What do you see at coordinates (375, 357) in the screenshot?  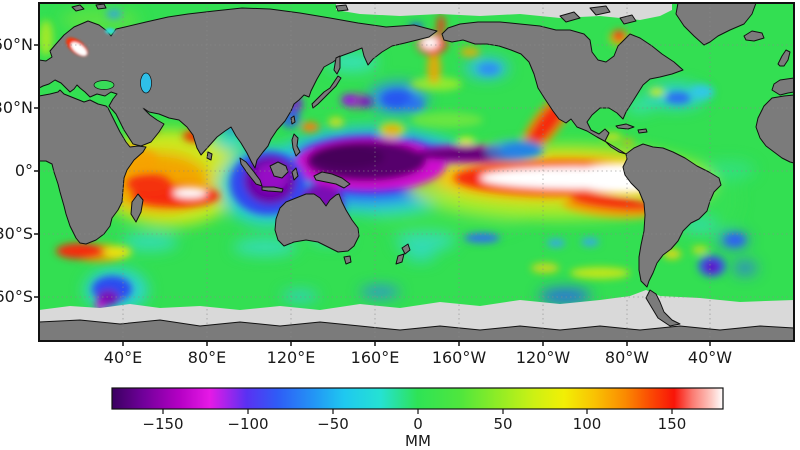 I see `lon-tick-label: 160°E` at bounding box center [375, 357].